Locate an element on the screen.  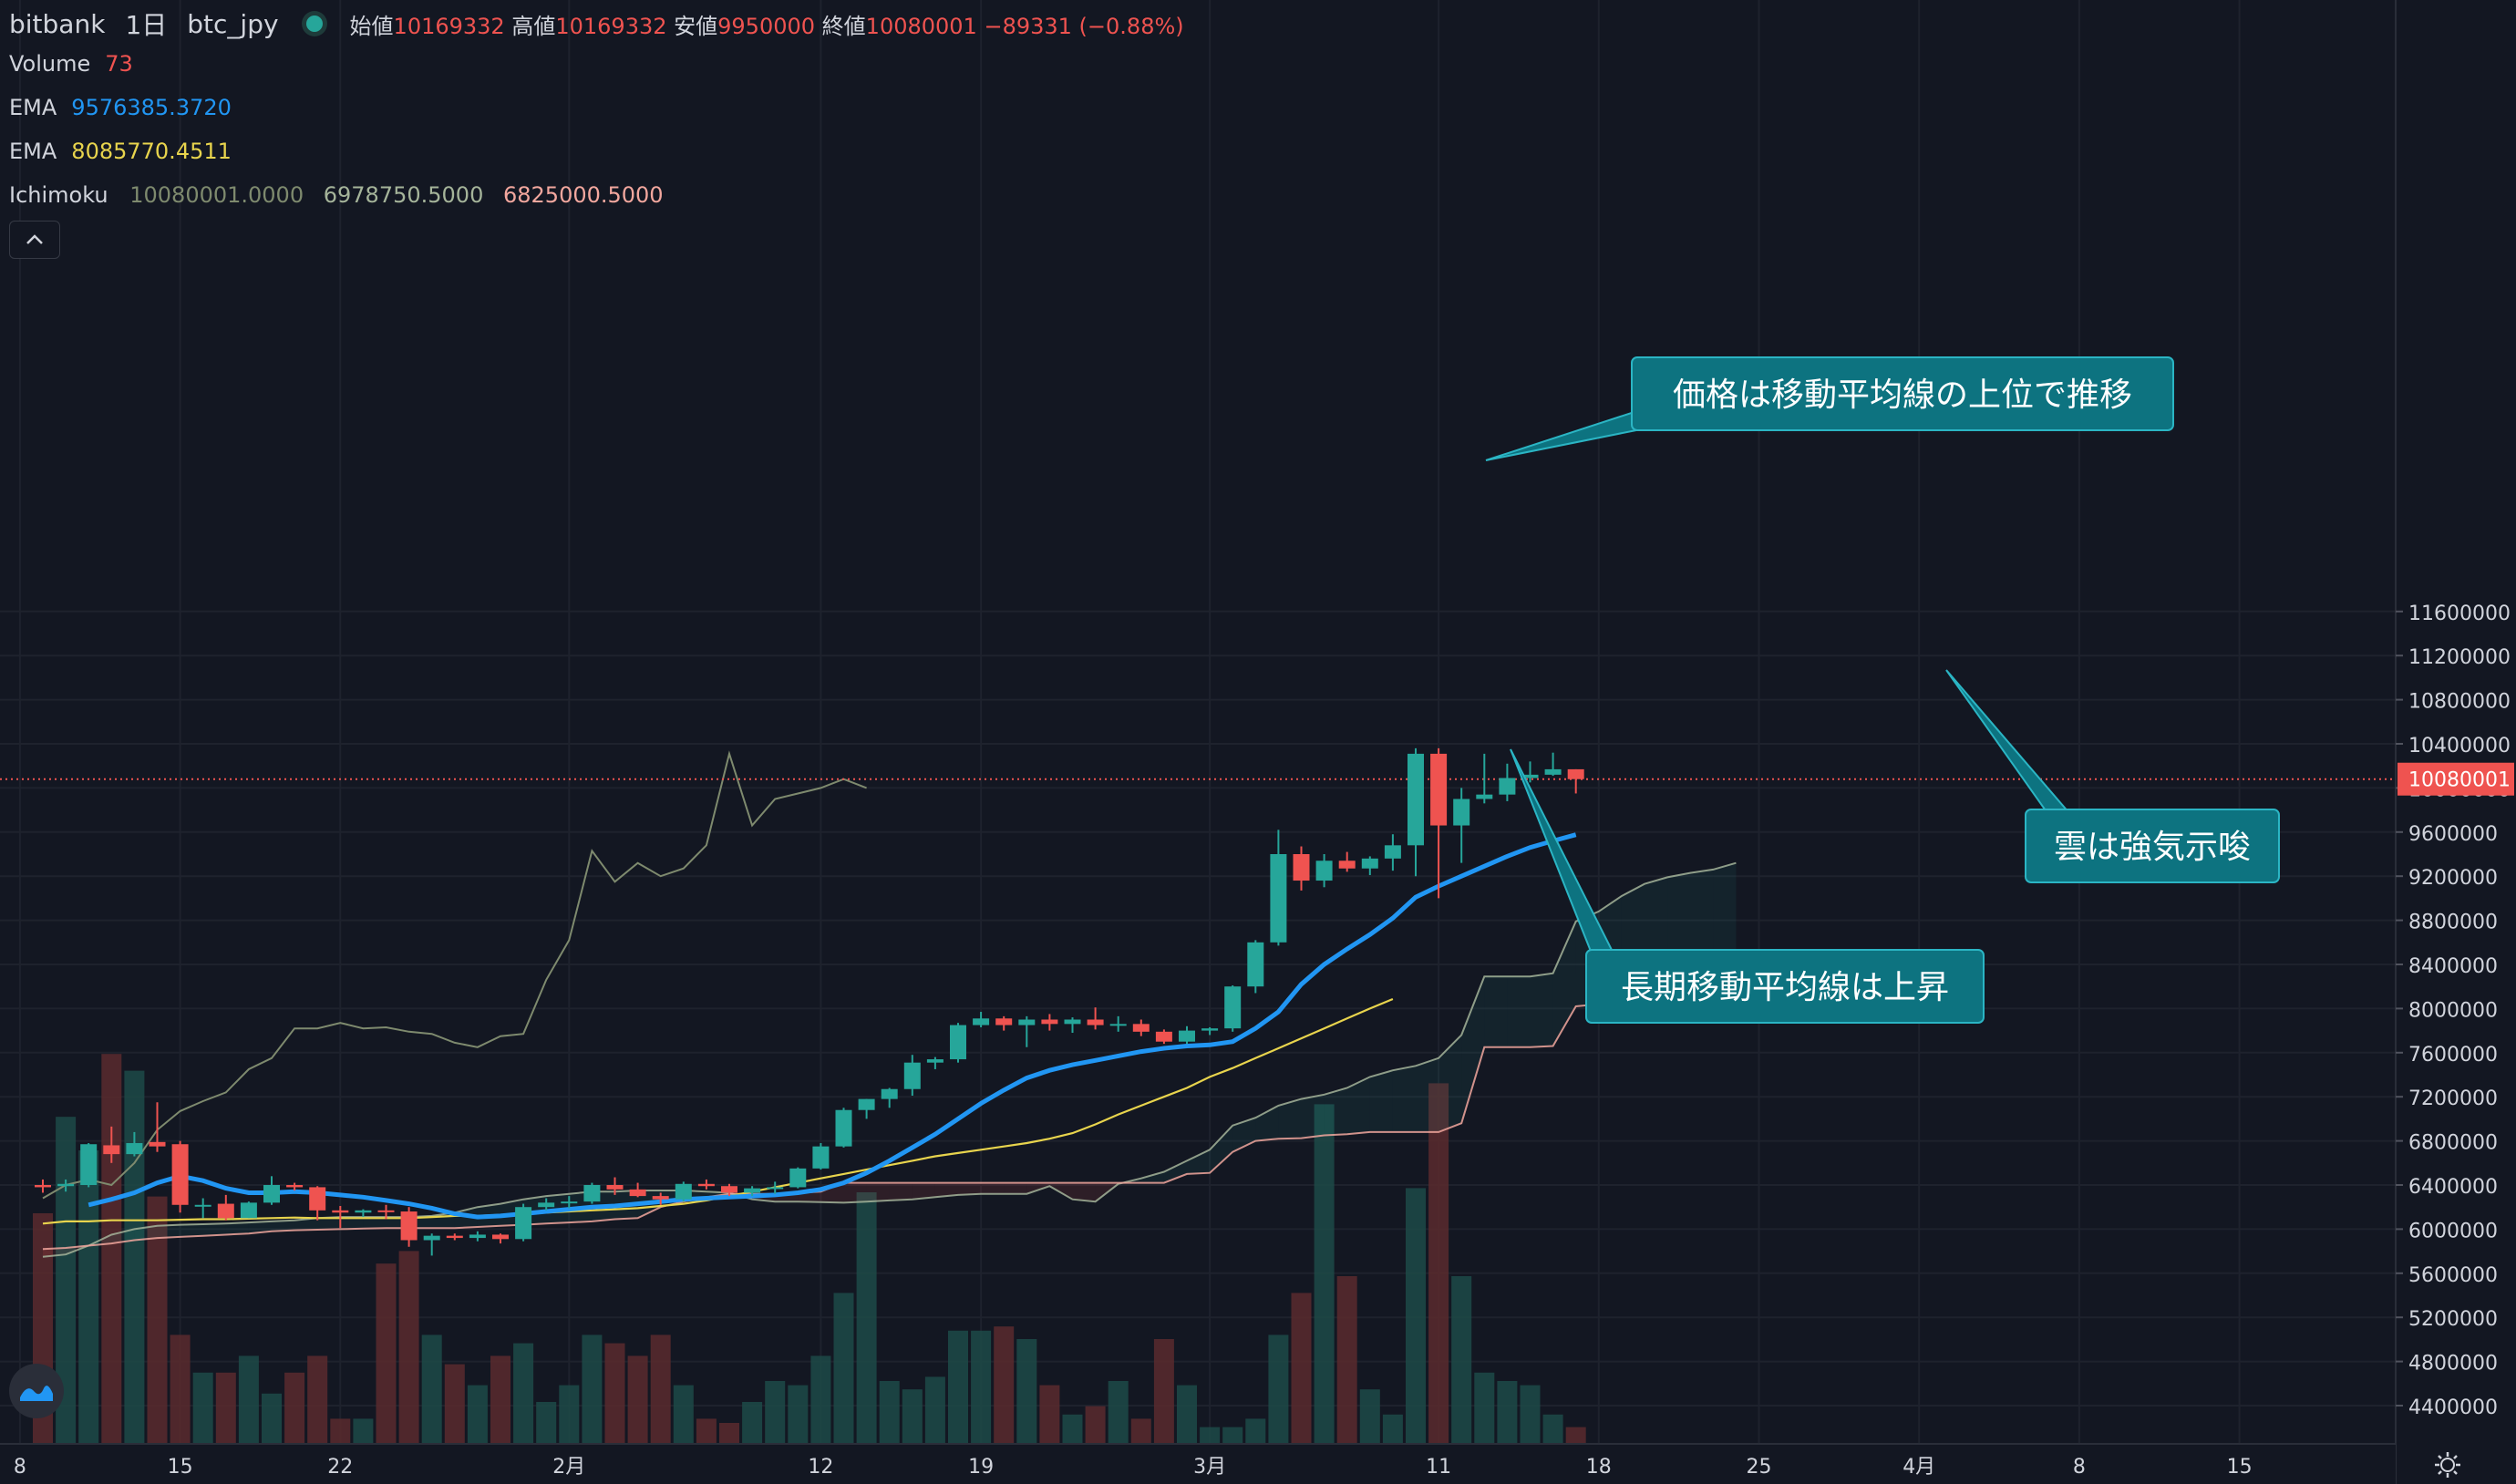
annotation-price-above-ma-pointer is located at coordinates (1566, 434).